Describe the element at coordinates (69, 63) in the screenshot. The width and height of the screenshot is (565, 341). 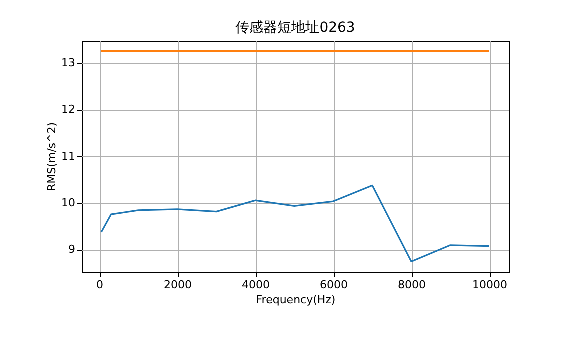
I see `y-tick-label: 13` at that location.